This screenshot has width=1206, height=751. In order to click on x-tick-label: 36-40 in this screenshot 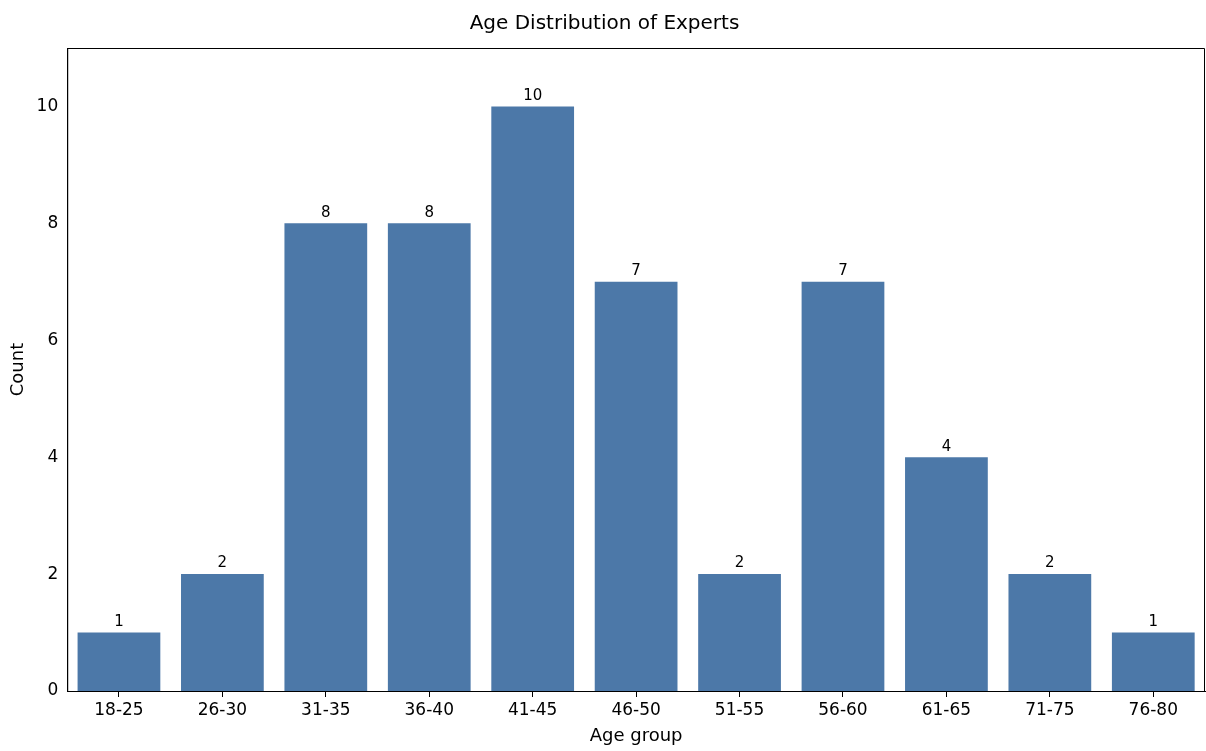, I will do `click(429, 708)`.